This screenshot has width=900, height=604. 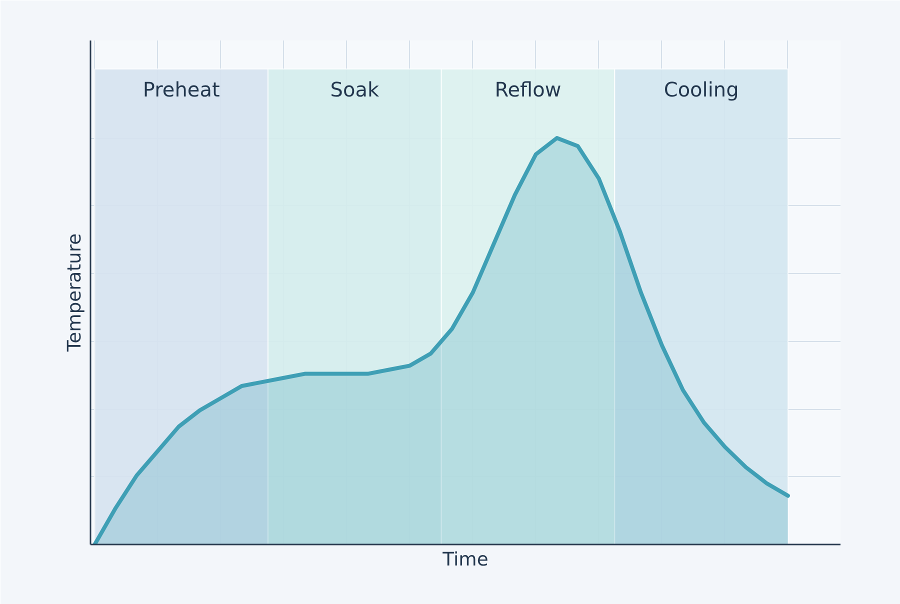 I want to click on text: Preheat, so click(x=181, y=89).